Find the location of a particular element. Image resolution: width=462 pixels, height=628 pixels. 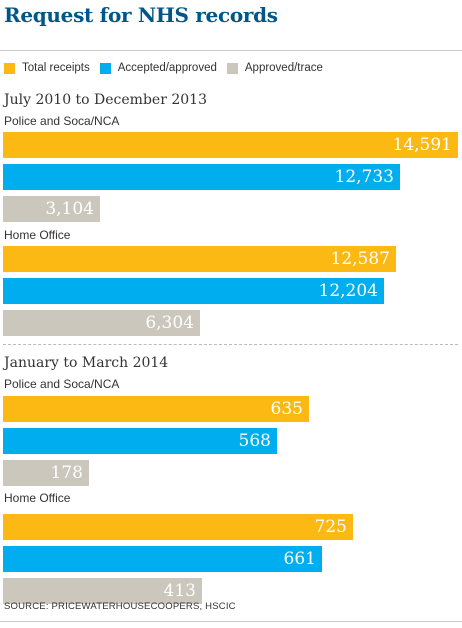

bar-value-label: 12,587 is located at coordinates (360, 259).